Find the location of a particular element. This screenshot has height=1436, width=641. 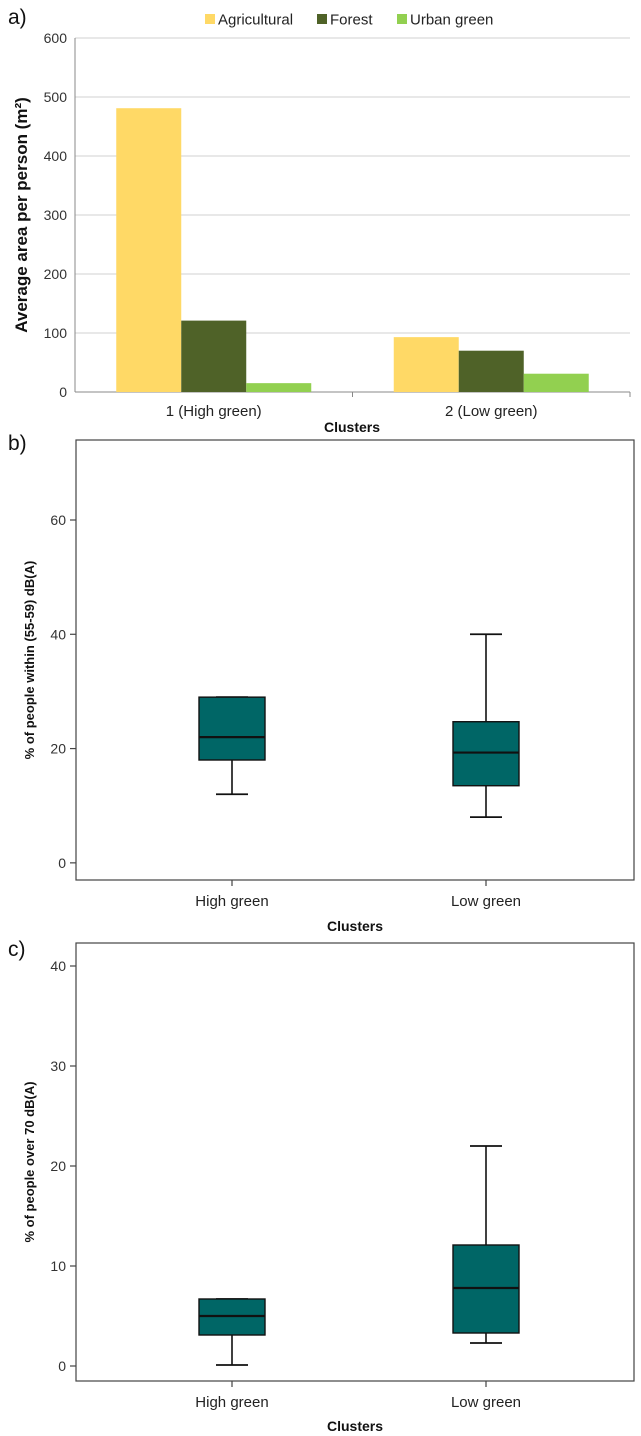

y-tick-label-1: 20 is located at coordinates (58, 749).